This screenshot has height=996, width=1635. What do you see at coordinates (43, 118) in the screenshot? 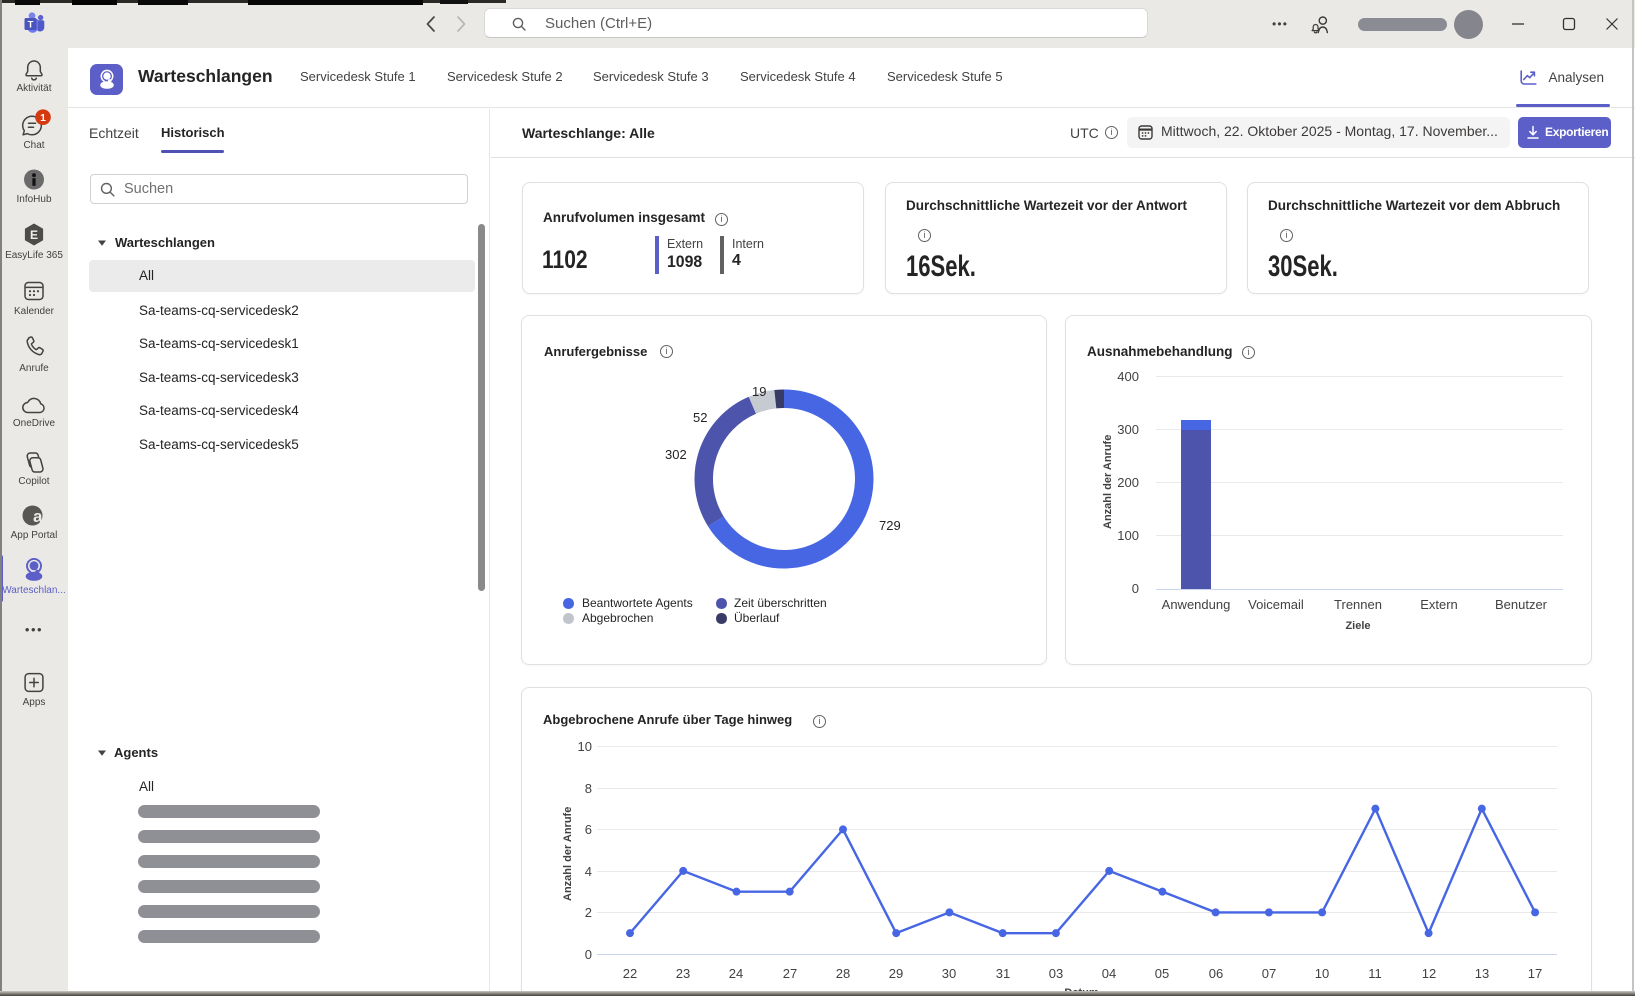
I see `svg-text: 1` at bounding box center [43, 118].